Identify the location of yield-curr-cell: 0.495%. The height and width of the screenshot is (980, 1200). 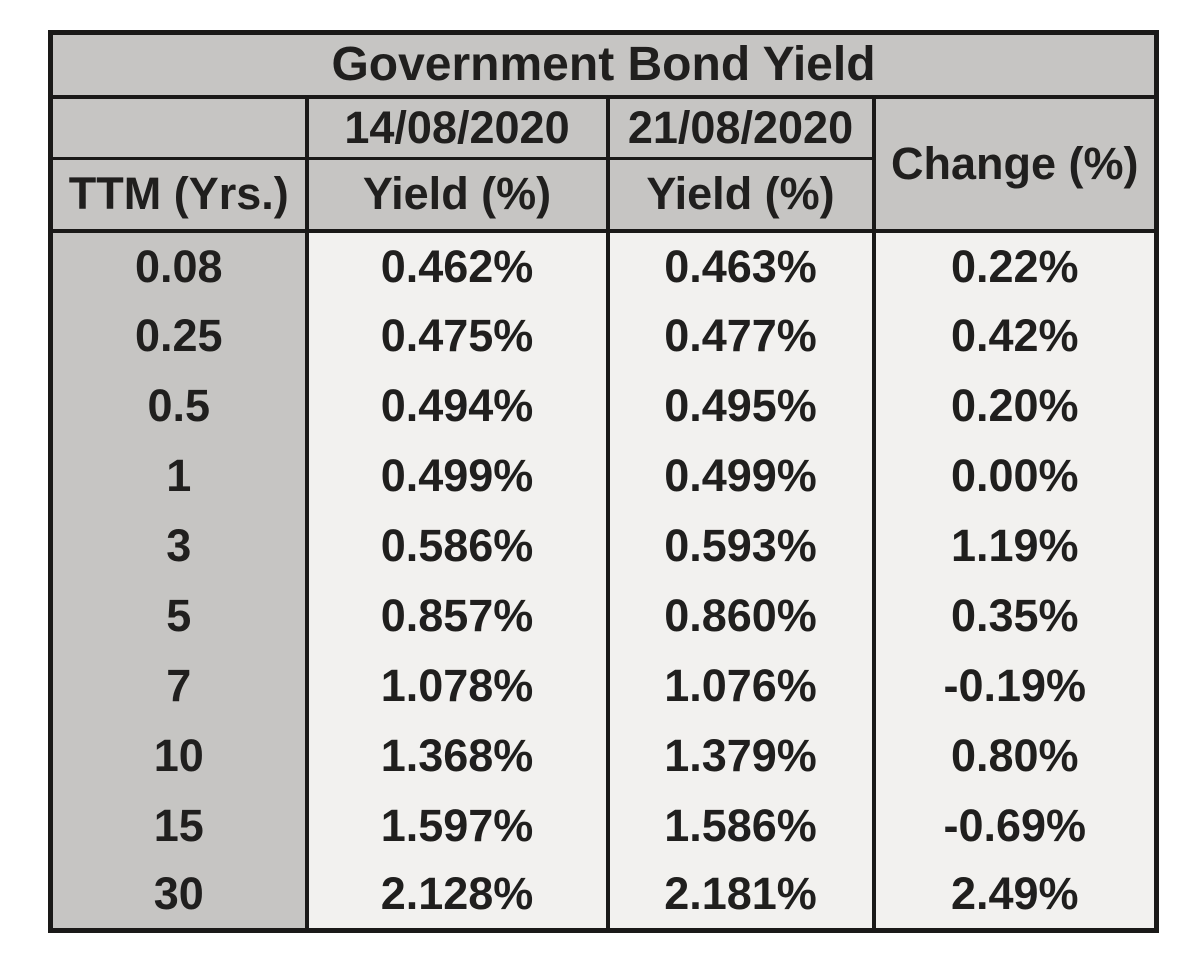
(739, 405).